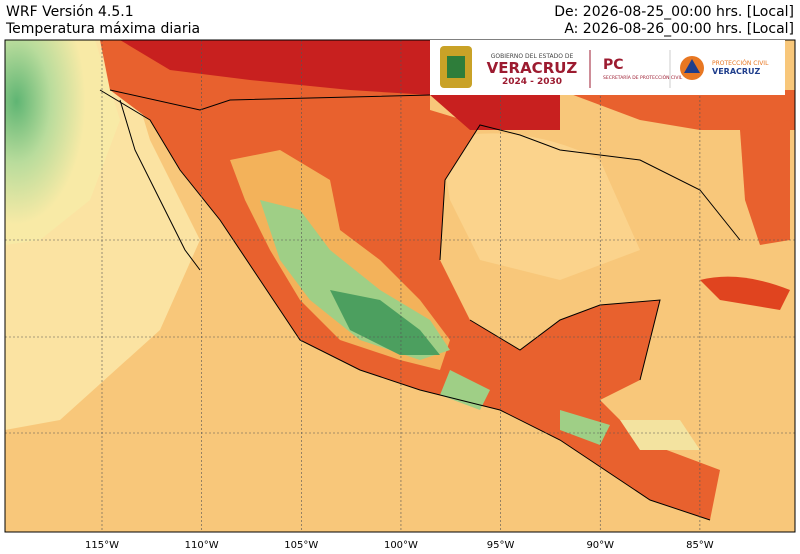 The image size is (800, 554). Describe the element at coordinates (700, 545) in the screenshot. I see `longitude-label: 85°W` at that location.